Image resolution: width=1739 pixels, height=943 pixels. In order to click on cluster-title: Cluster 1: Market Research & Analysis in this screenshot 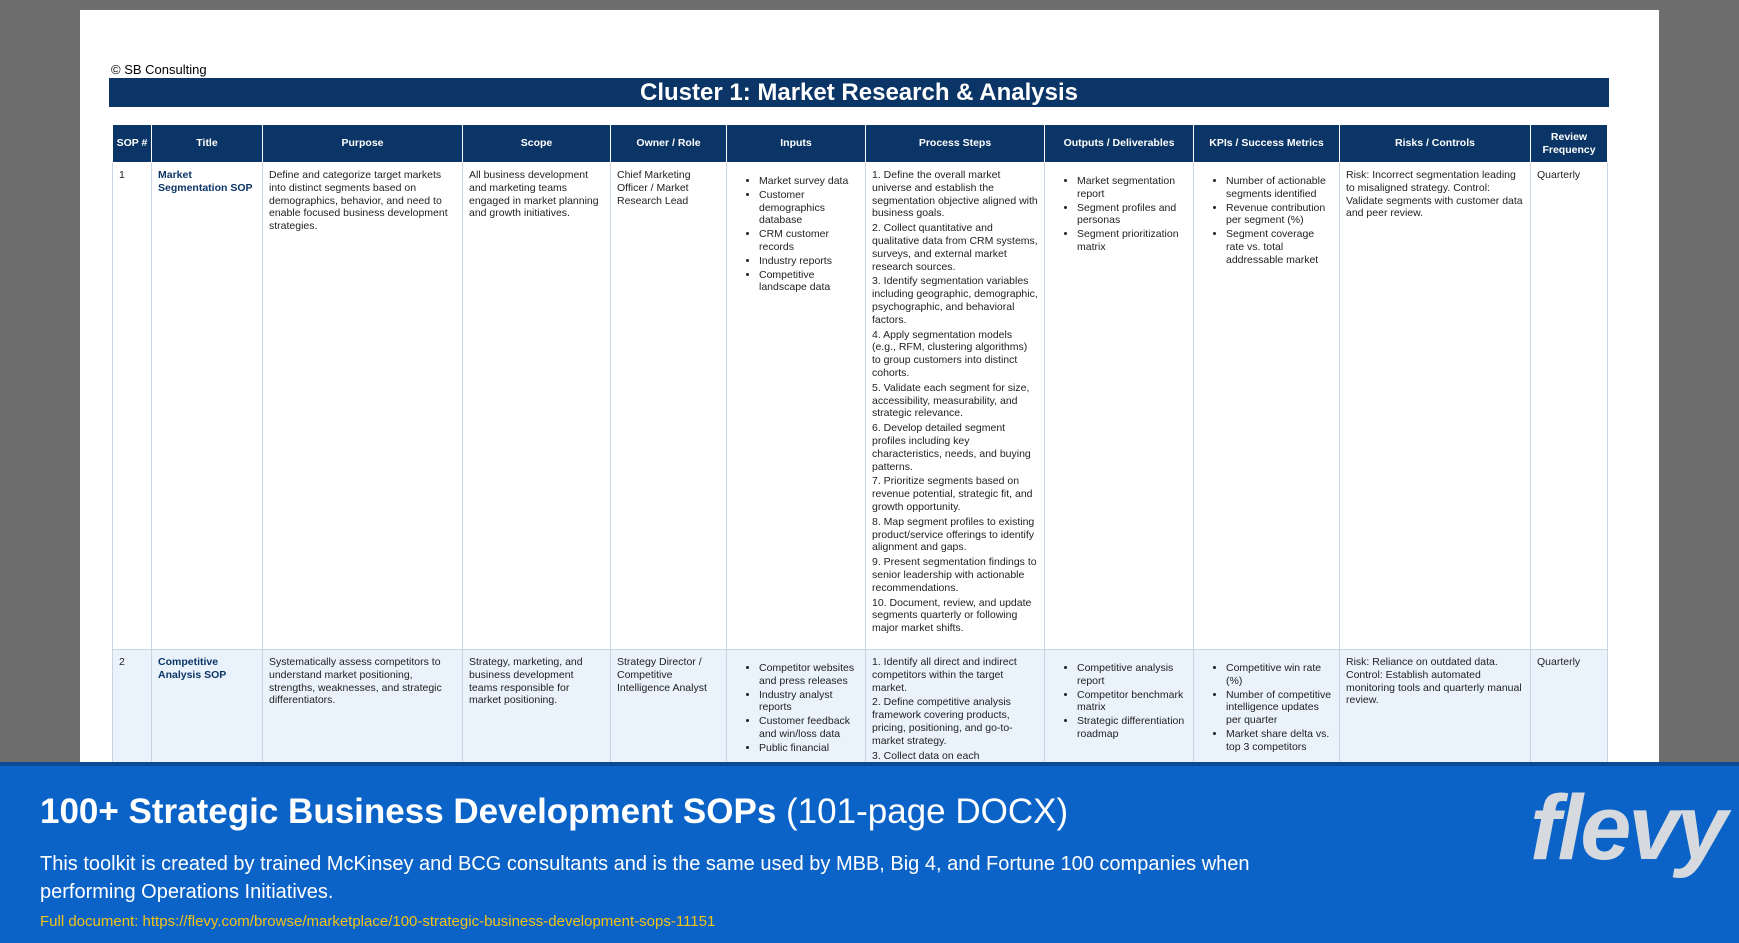, I will do `click(859, 92)`.